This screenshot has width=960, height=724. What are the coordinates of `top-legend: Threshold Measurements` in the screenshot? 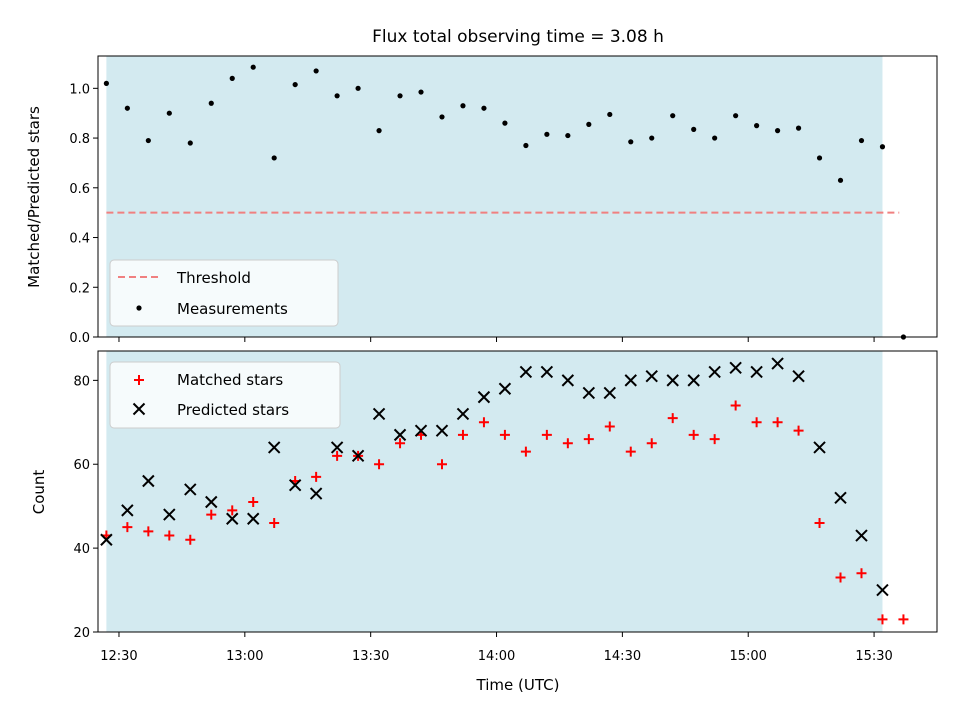 It's located at (224, 293).